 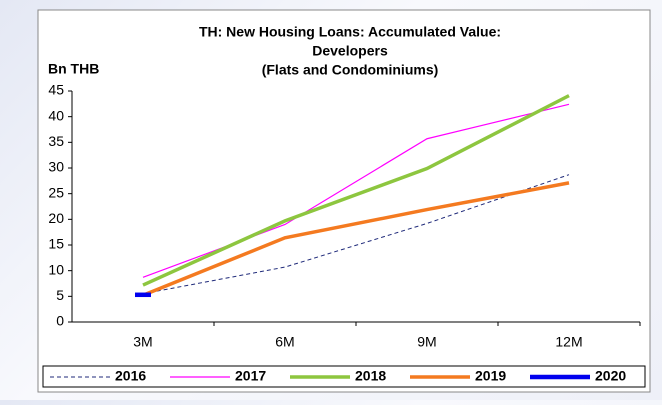 What do you see at coordinates (350, 51) in the screenshot?
I see `chart-title: Developers` at bounding box center [350, 51].